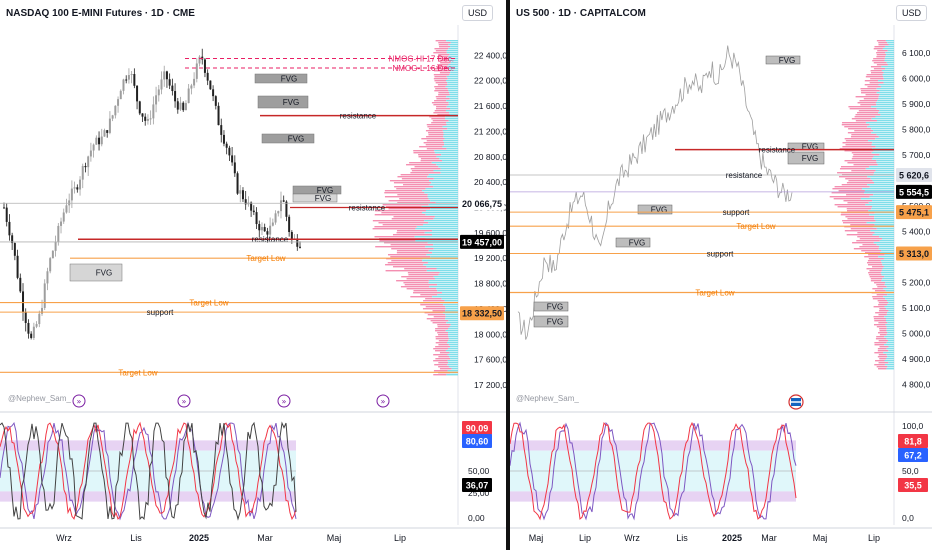  Describe the element at coordinates (148, 445) in the screenshot. I see `left-osc-ob-zone` at that location.